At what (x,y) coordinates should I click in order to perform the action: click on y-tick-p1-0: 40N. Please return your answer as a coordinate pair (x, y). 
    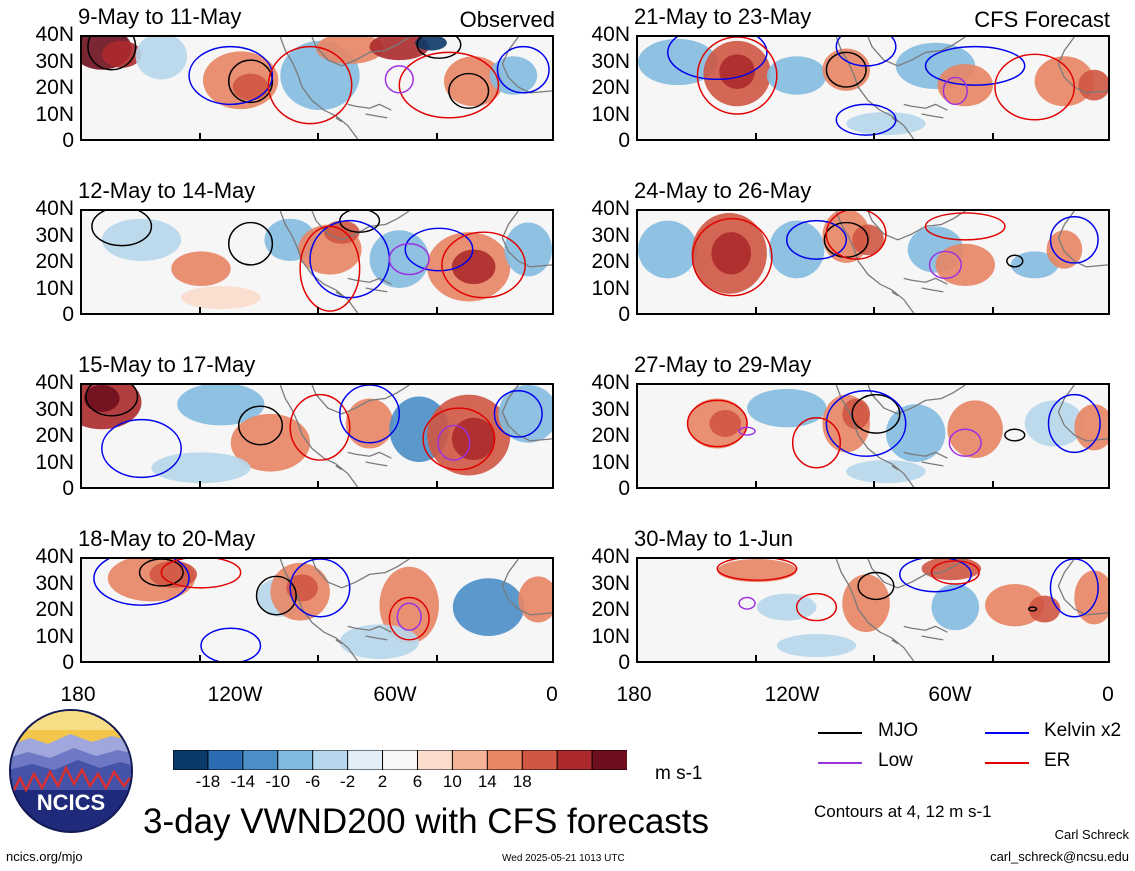
    Looking at the image, I should click on (54, 34).